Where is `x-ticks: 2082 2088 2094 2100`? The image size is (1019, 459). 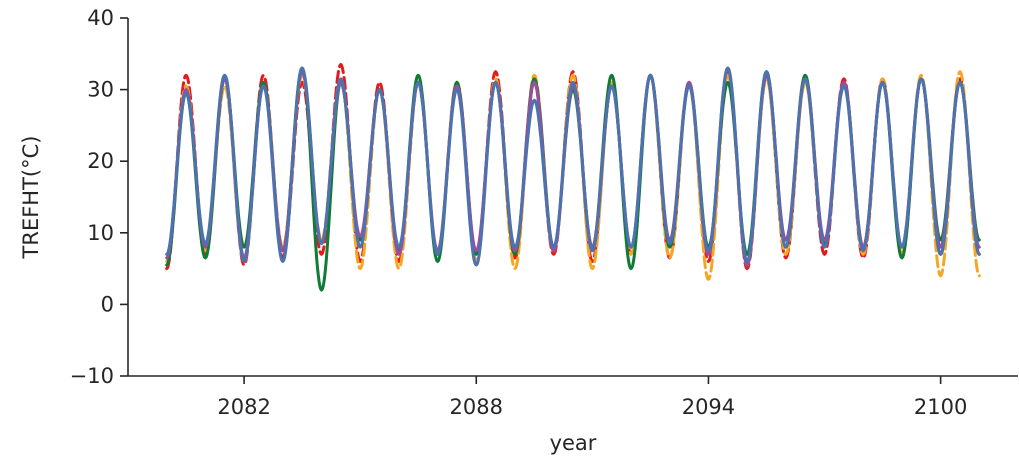
x-ticks: 2082 2088 2094 2100 is located at coordinates (592, 397).